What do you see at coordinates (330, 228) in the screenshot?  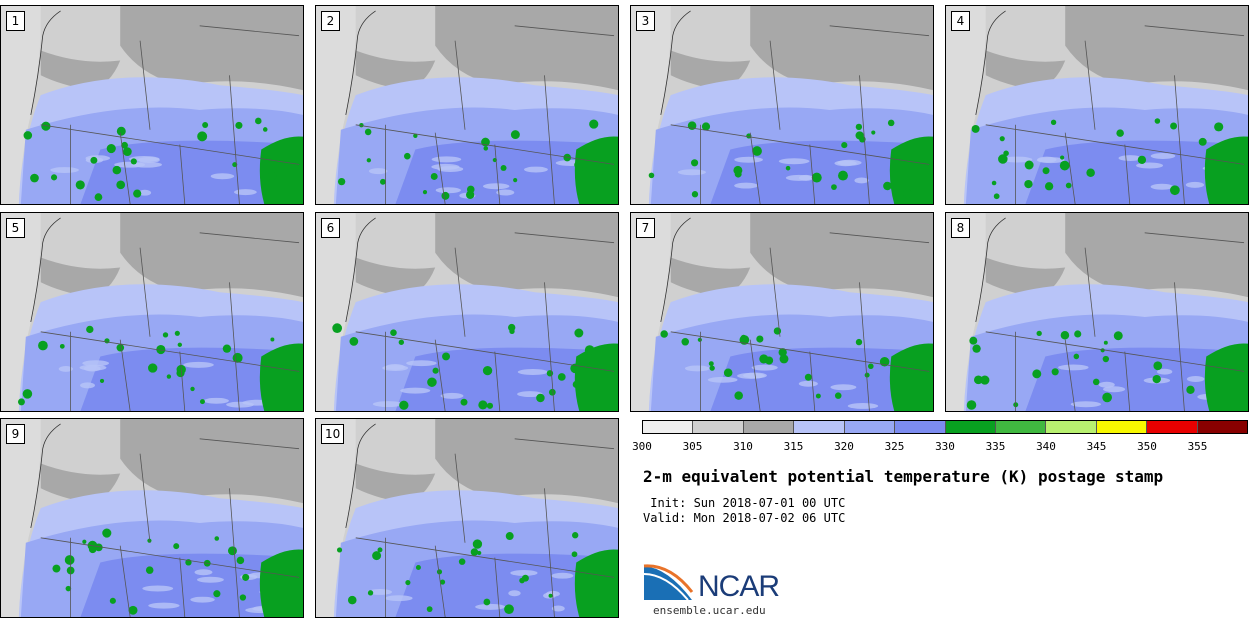 I see `panel-number-label: 6` at bounding box center [330, 228].